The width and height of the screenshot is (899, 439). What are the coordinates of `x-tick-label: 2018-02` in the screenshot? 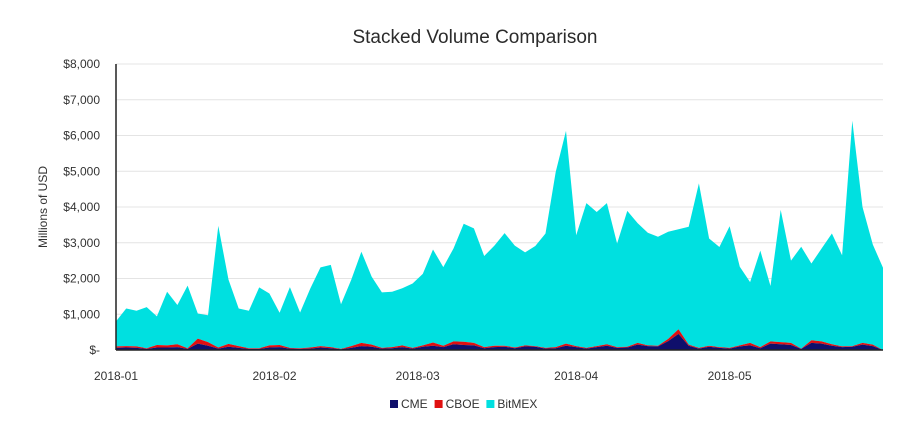 It's located at (274, 376).